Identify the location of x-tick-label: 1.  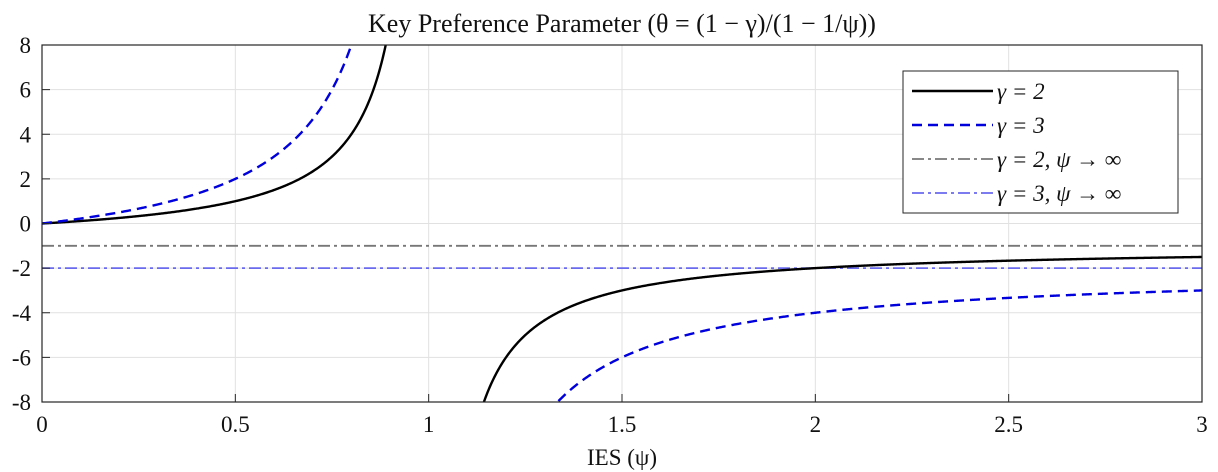
(429, 424).